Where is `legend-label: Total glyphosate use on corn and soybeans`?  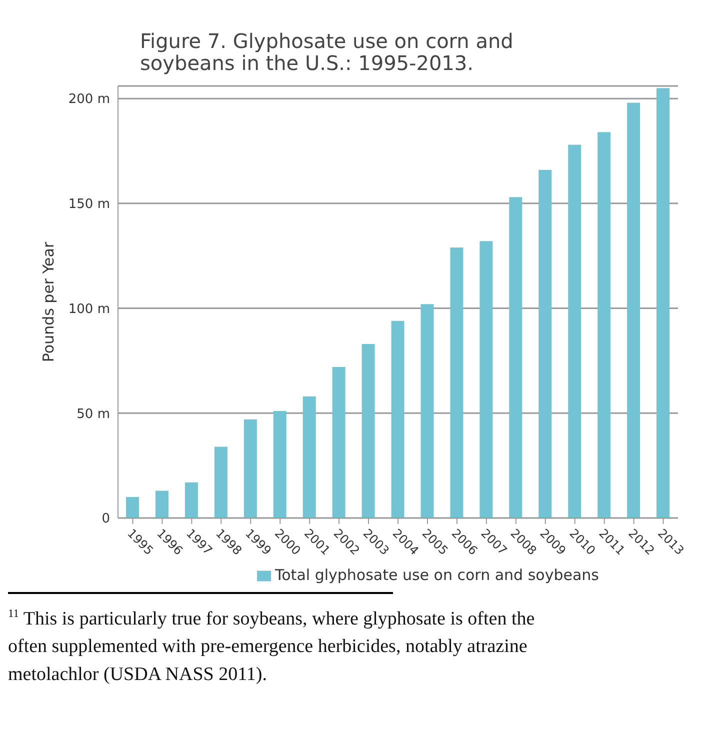 legend-label: Total glyphosate use on corn and soybeans is located at coordinates (437, 575).